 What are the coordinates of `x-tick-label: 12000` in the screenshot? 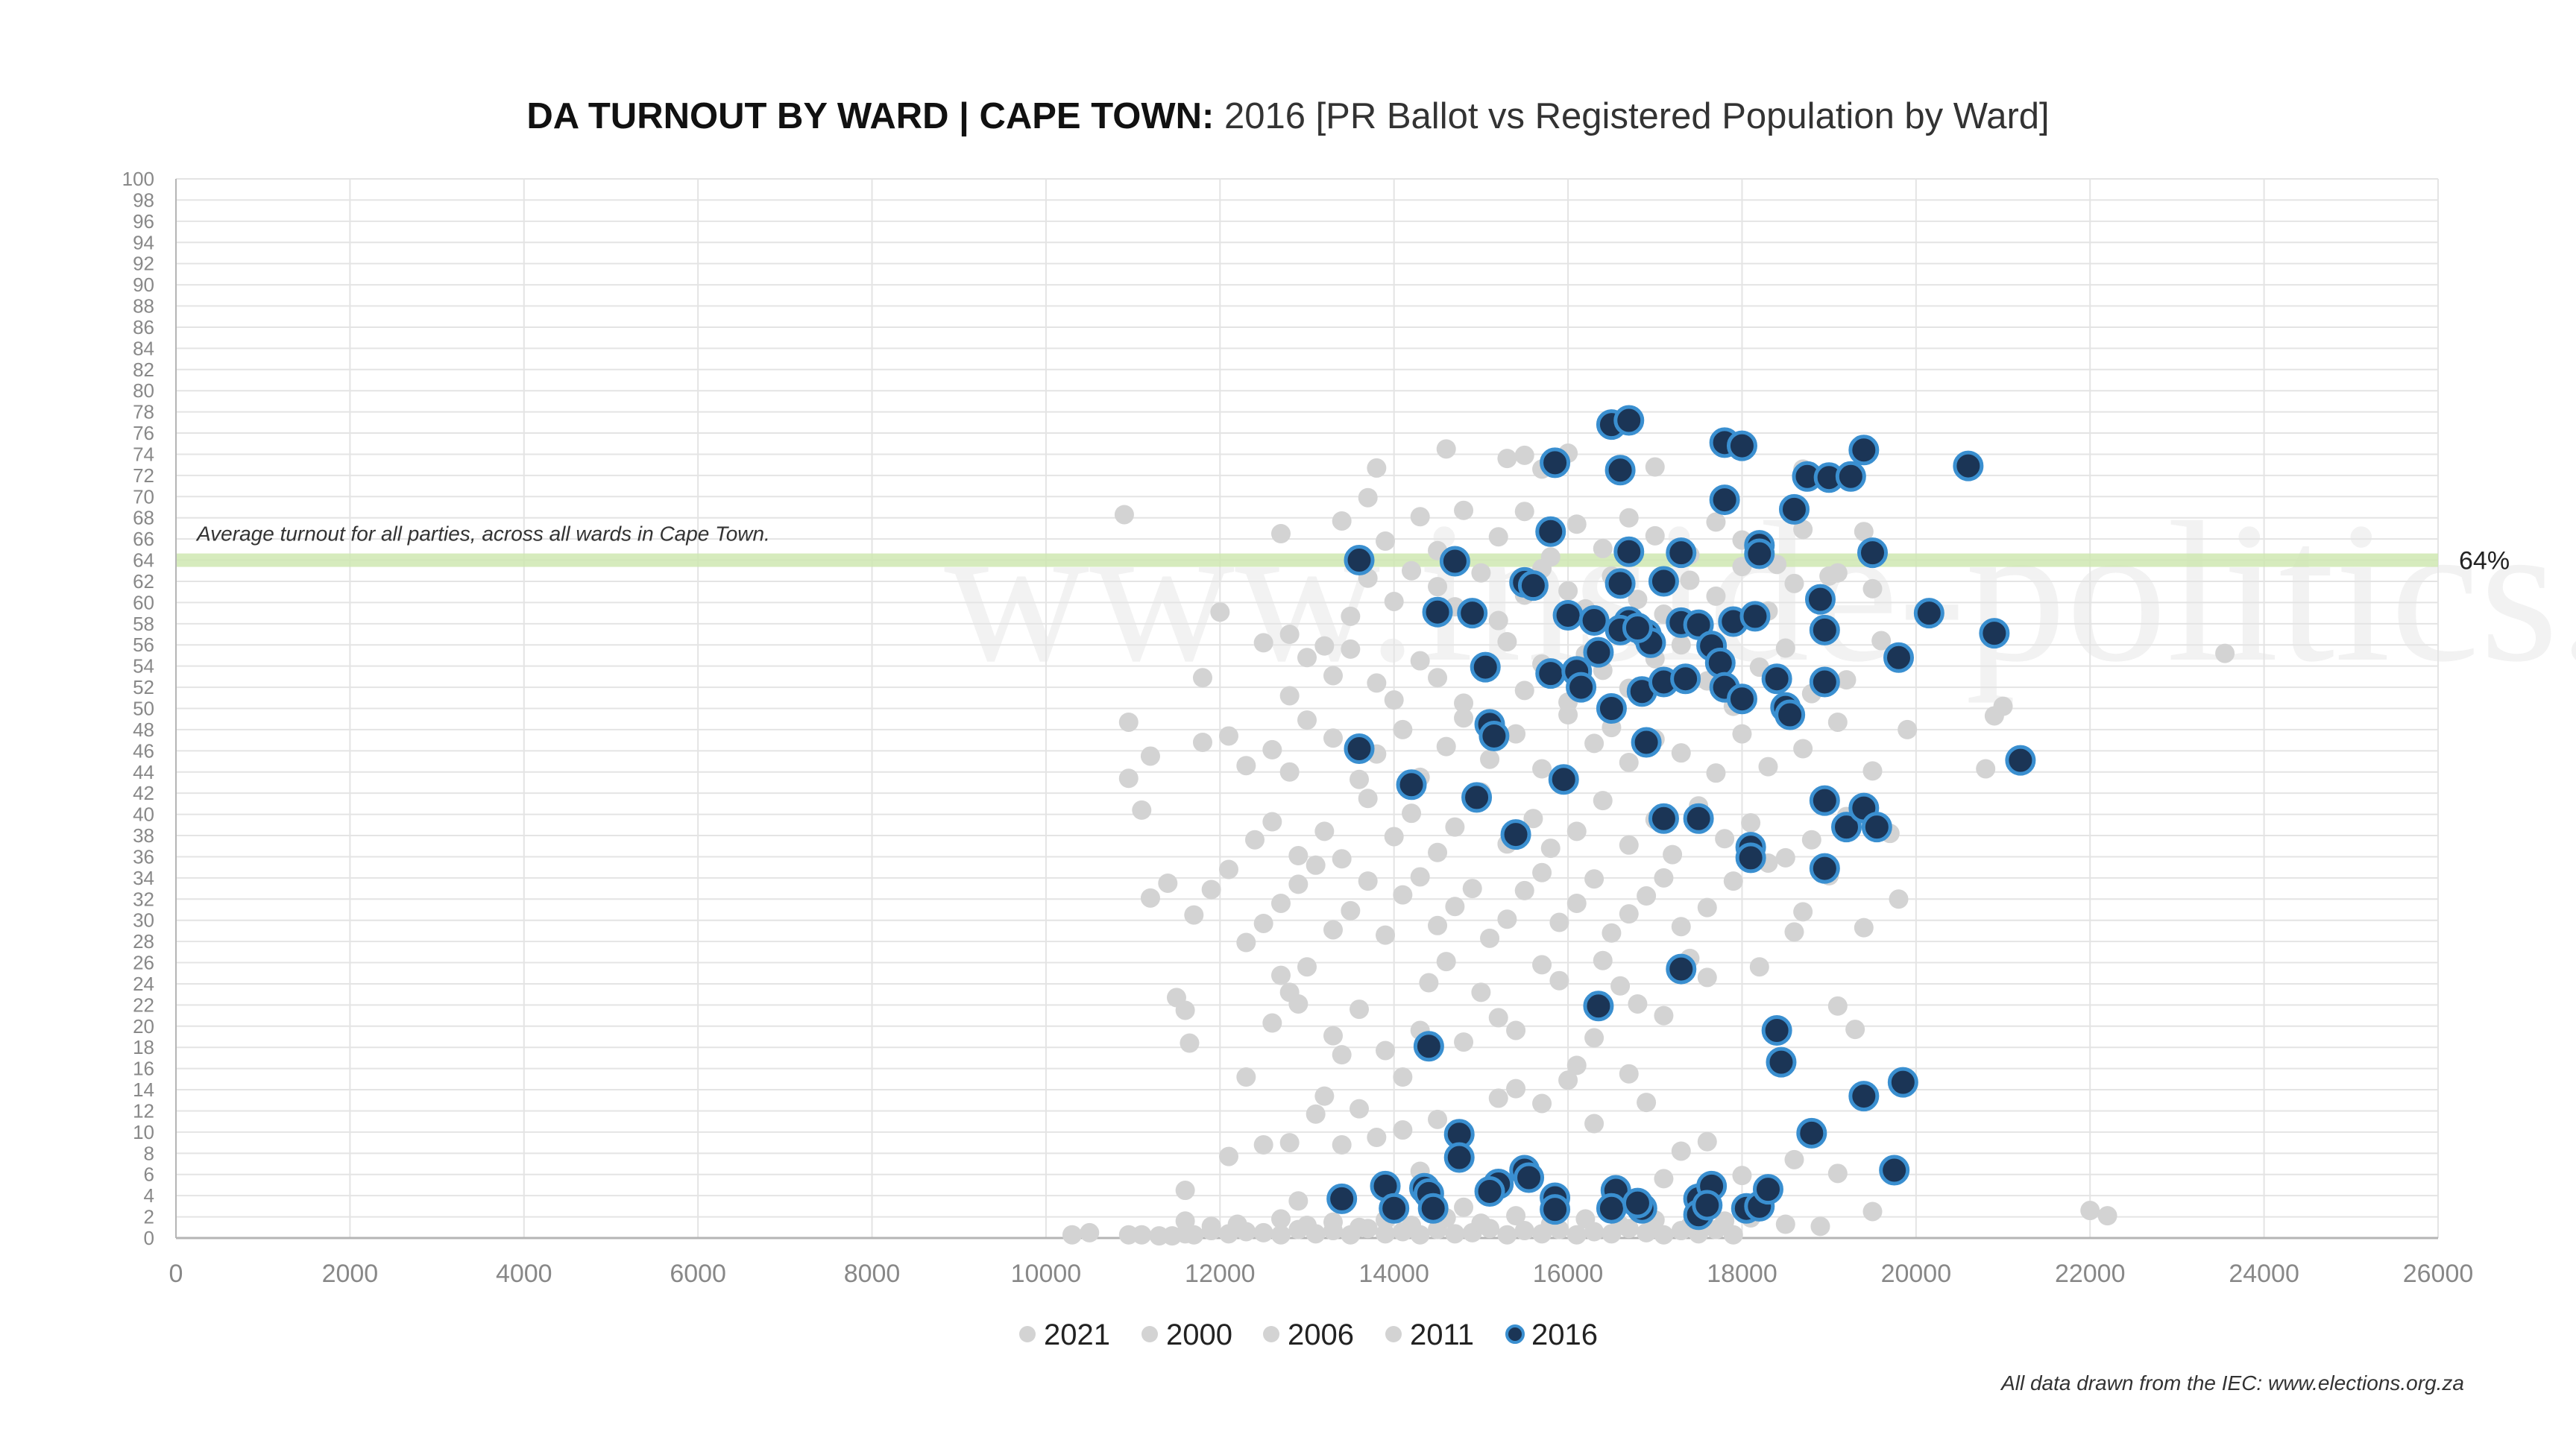 It's located at (1220, 1274).